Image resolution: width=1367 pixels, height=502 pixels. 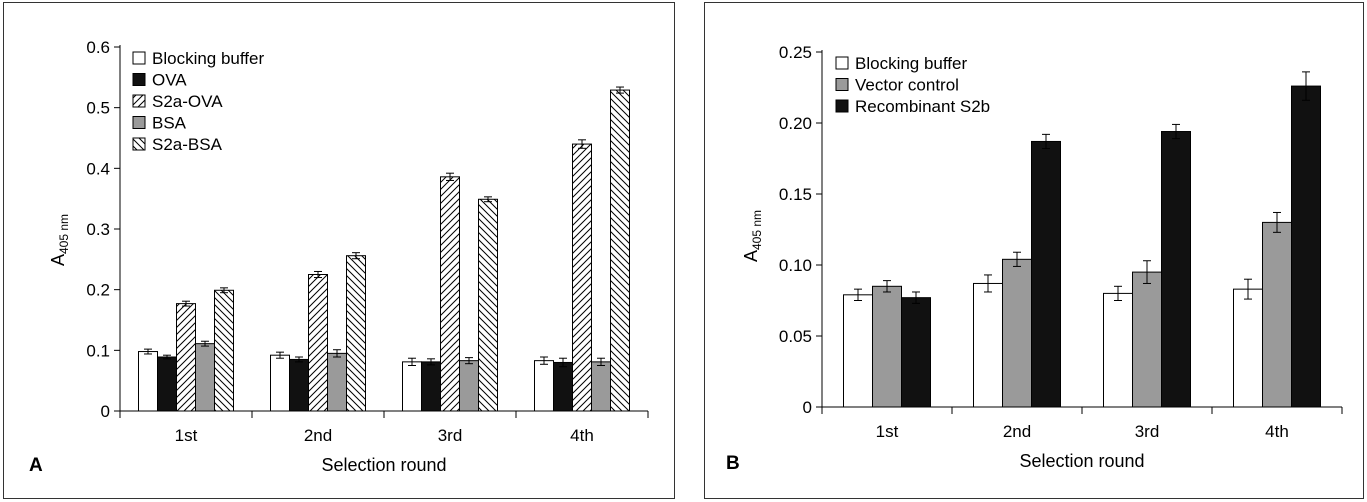 I want to click on chart-b-panel-letter: B, so click(x=733, y=463).